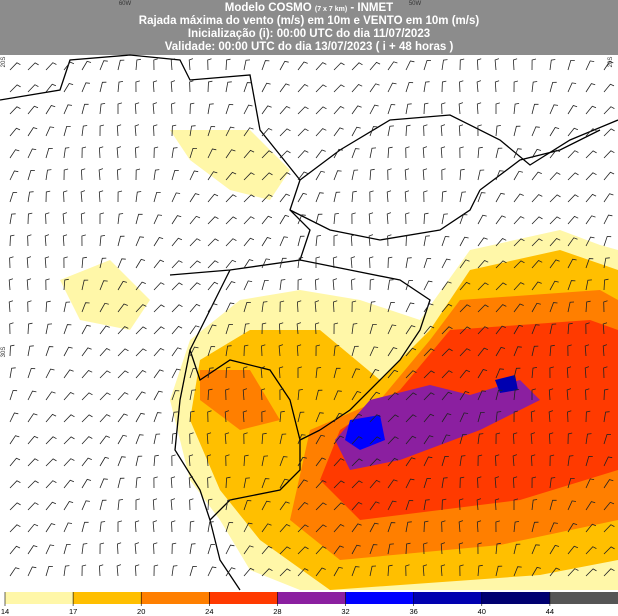 The width and height of the screenshot is (618, 616). What do you see at coordinates (243, 598) in the screenshot?
I see `colorbar-segment` at bounding box center [243, 598].